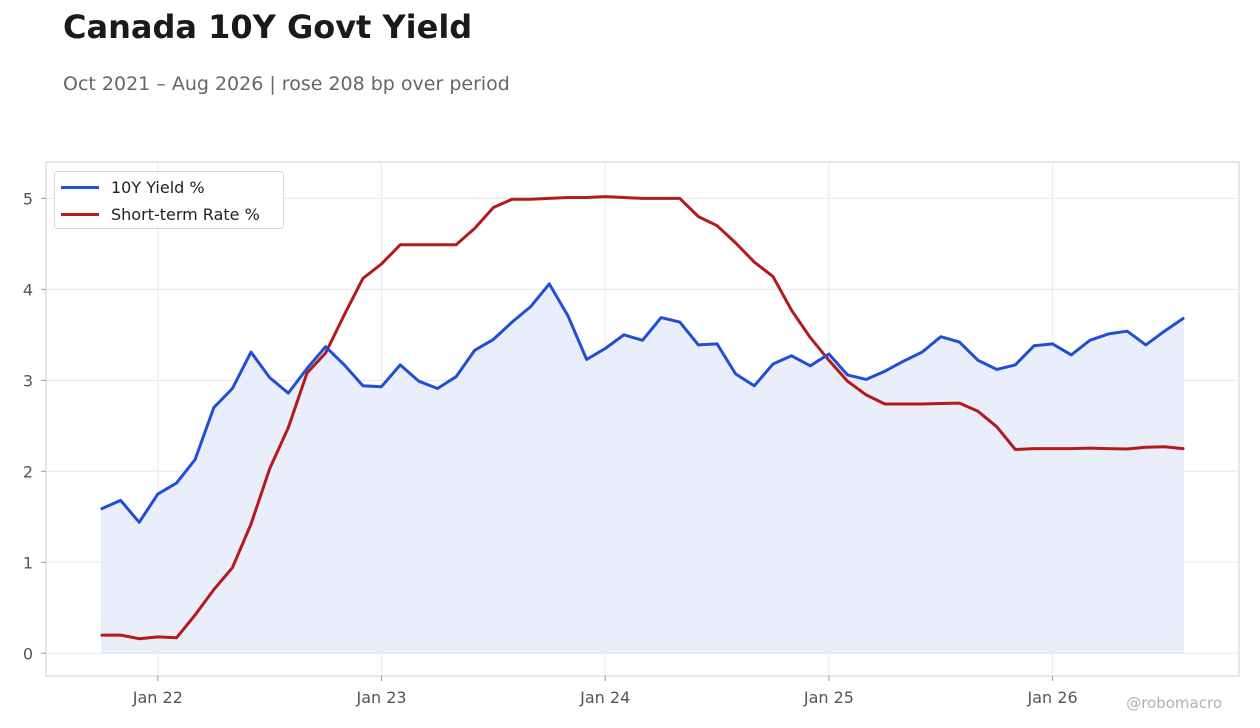 The height and width of the screenshot is (728, 1260). What do you see at coordinates (28, 653) in the screenshot?
I see `y-tick-label: 0` at bounding box center [28, 653].